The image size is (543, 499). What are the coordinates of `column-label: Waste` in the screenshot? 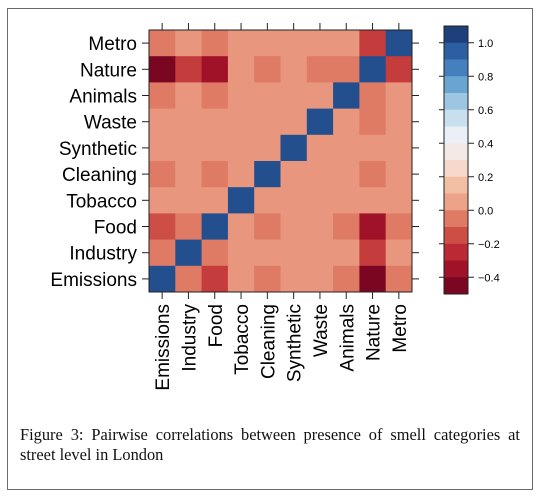 It's located at (321, 330).